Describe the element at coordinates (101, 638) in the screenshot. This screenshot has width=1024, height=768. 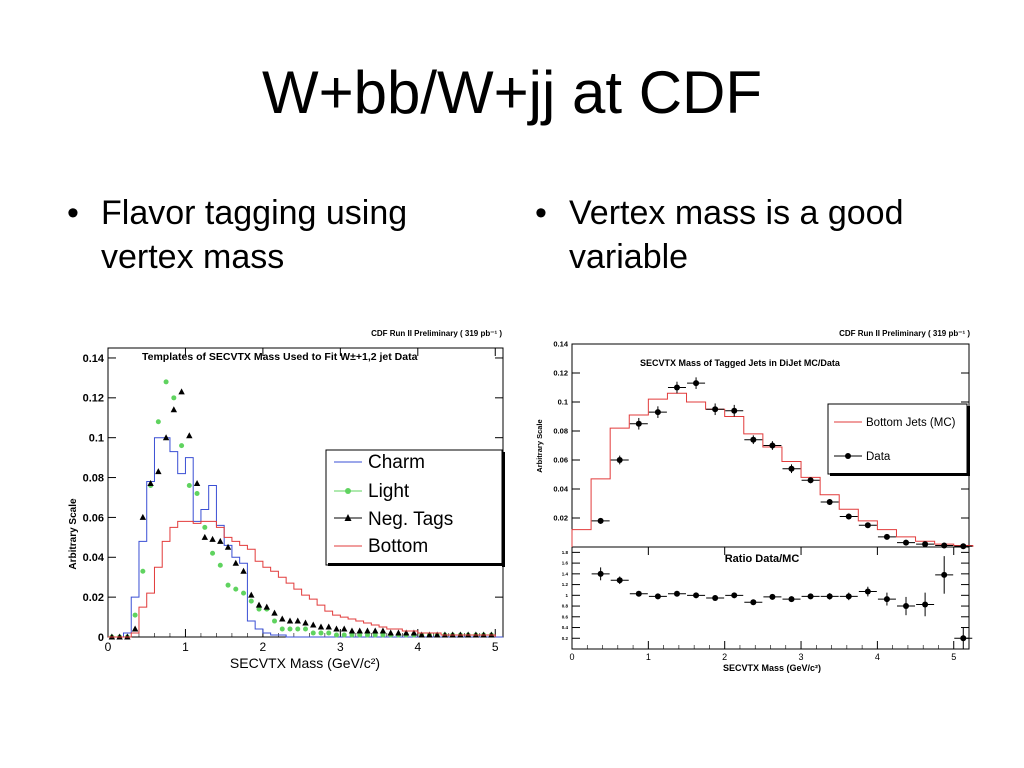
I see `y-tick-label: 0` at that location.